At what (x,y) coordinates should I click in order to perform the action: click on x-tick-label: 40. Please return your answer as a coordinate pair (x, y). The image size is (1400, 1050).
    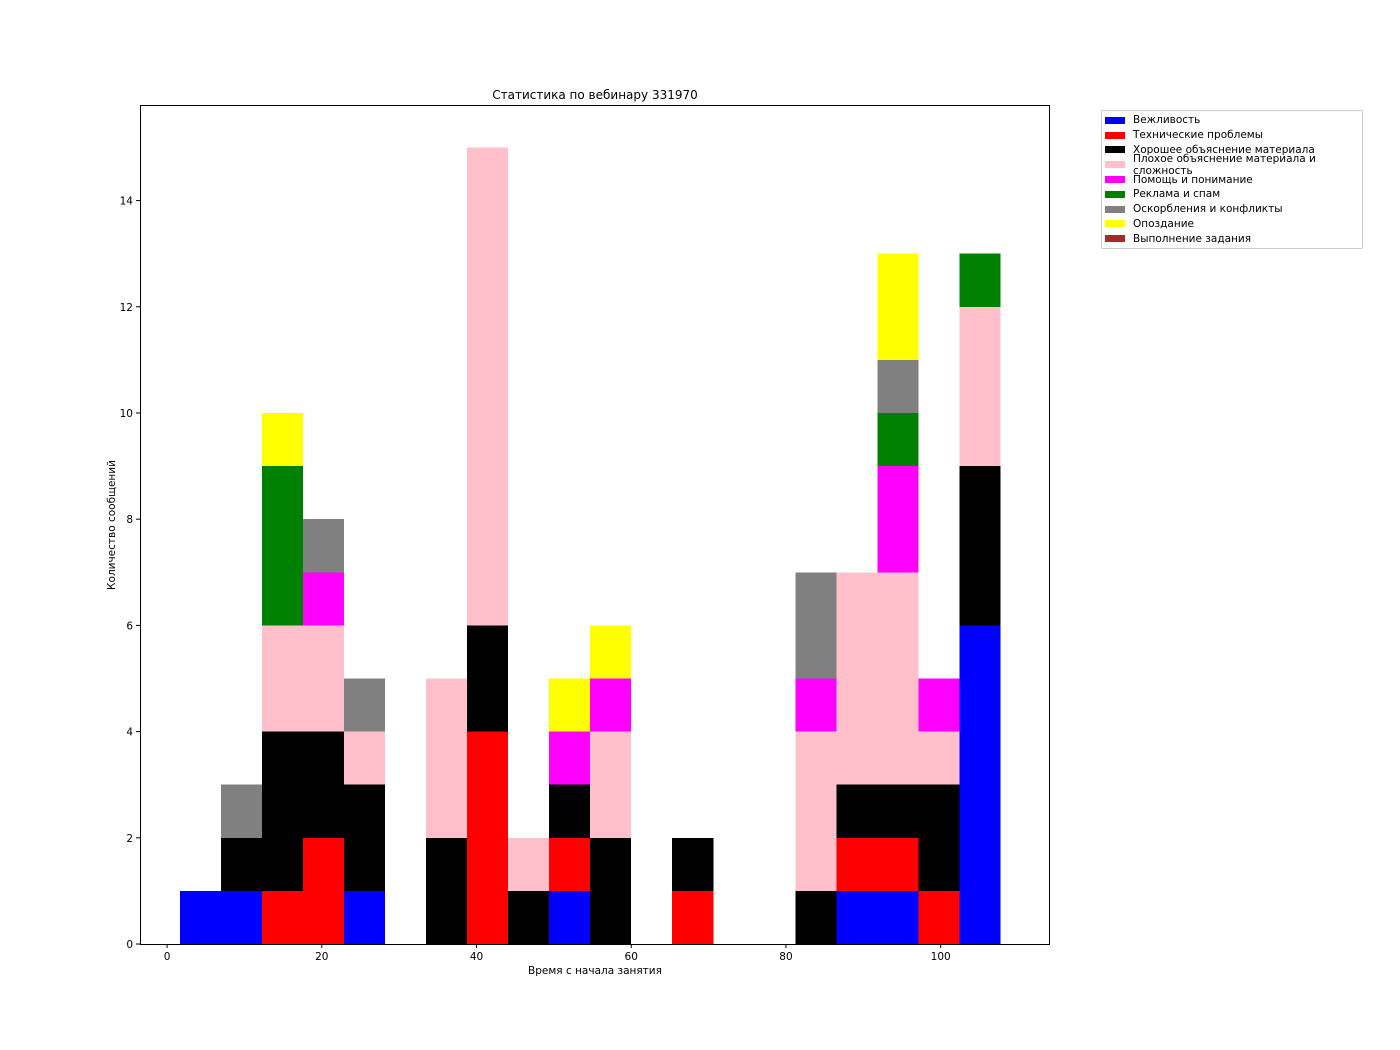
    Looking at the image, I should click on (476, 957).